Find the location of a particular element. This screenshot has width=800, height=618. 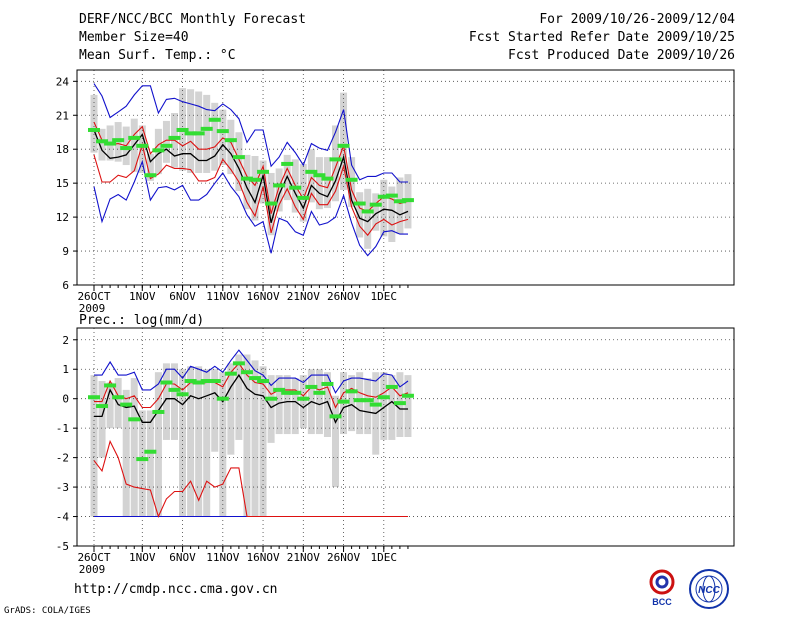

x-tick-label: 6NOV is located at coordinates (182, 557).